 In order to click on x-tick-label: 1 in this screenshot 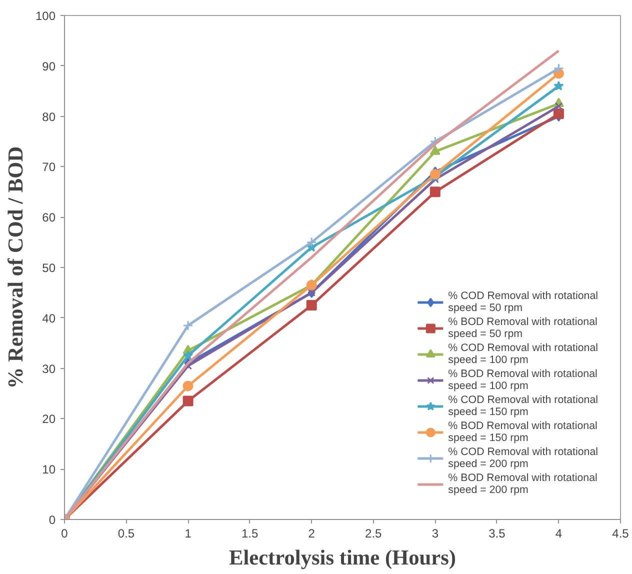, I will do `click(188, 533)`.